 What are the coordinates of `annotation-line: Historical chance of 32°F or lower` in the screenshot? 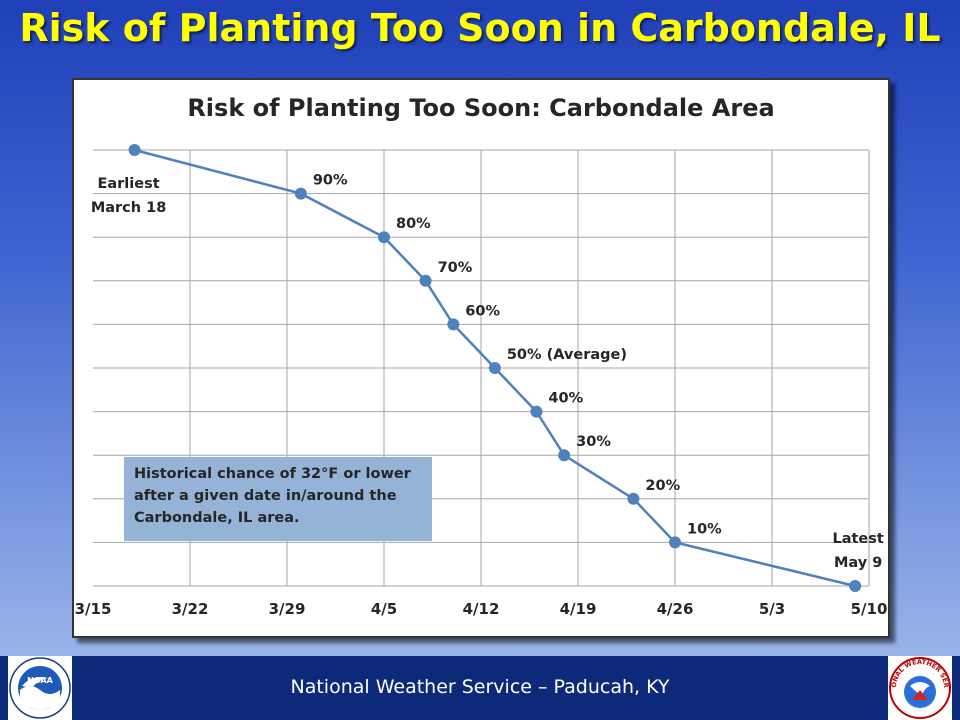 It's located at (272, 474).